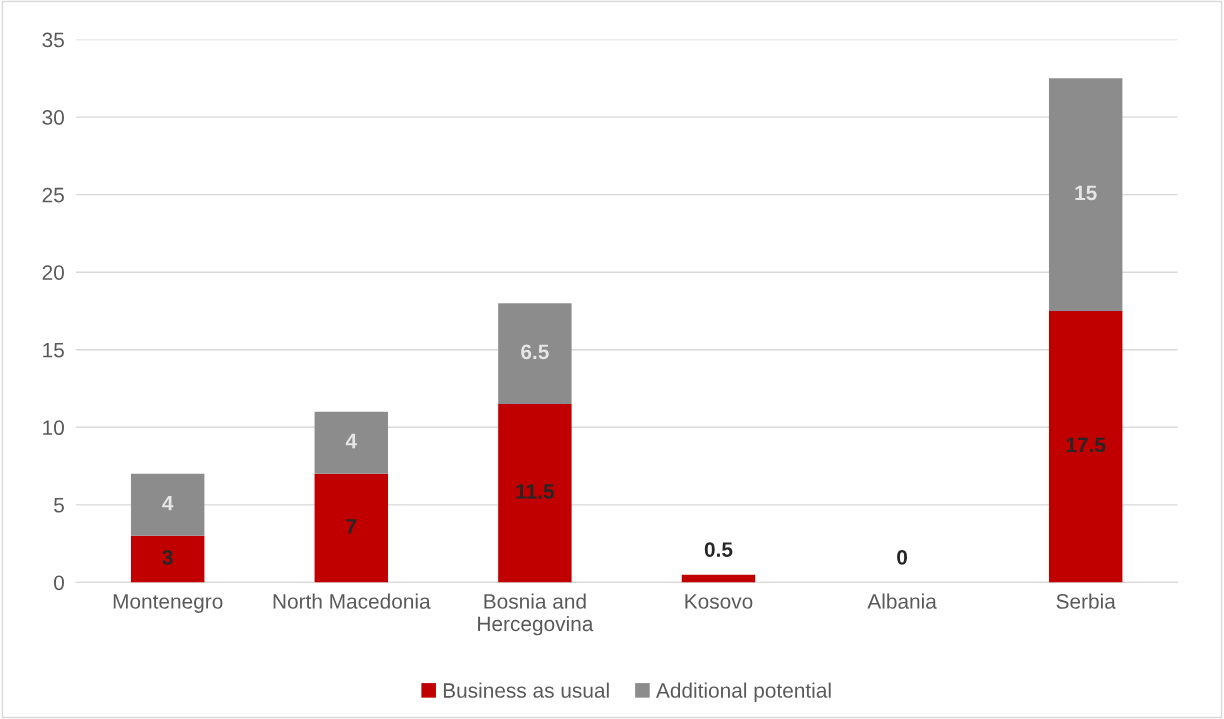  I want to click on data-label: 11.5, so click(535, 491).